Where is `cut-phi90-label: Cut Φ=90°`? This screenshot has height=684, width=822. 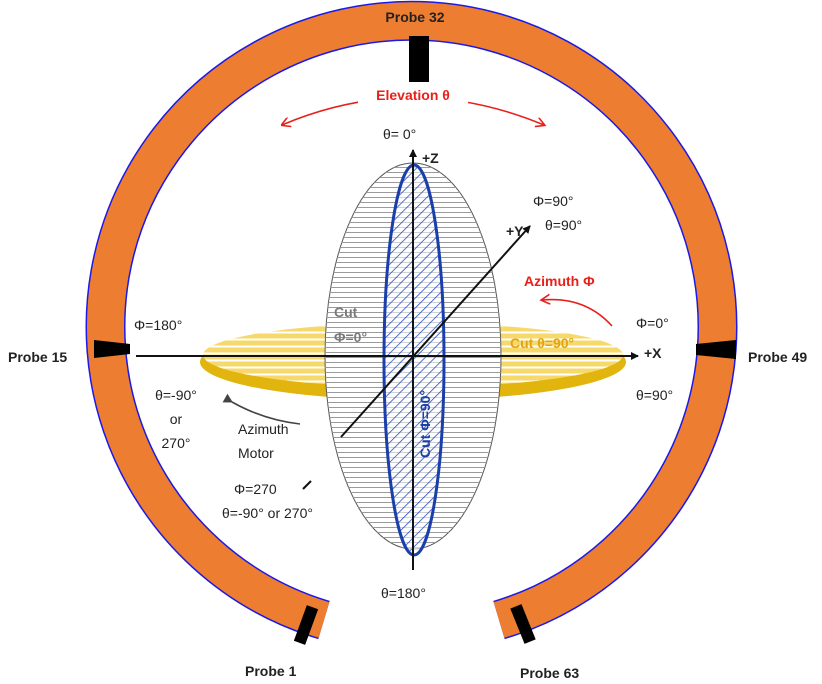
cut-phi90-label: Cut Φ=90° is located at coordinates (425, 424).